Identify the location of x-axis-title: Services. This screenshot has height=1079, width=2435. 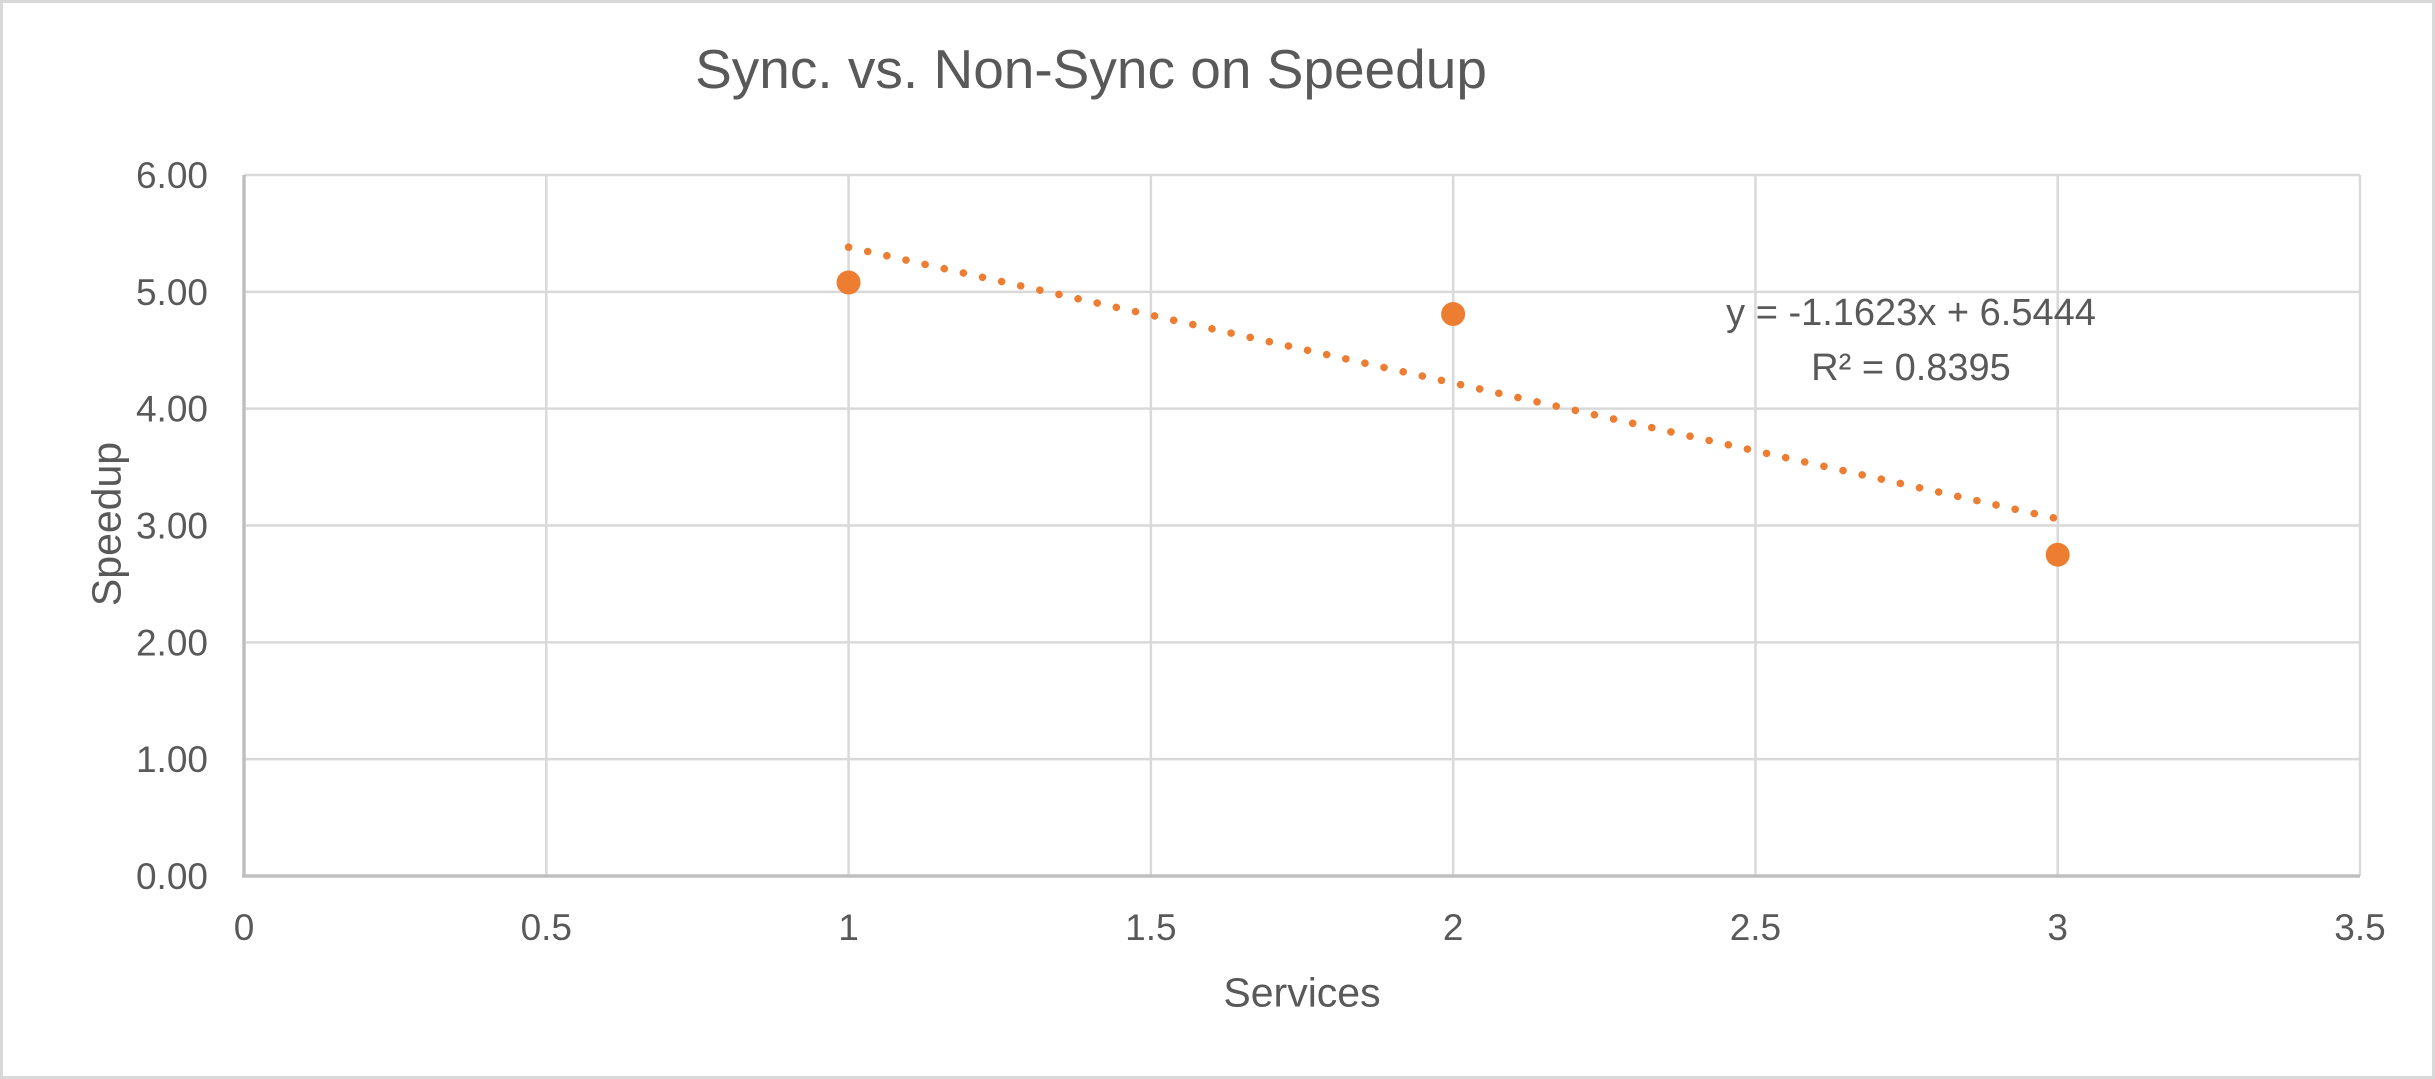
(1302, 992).